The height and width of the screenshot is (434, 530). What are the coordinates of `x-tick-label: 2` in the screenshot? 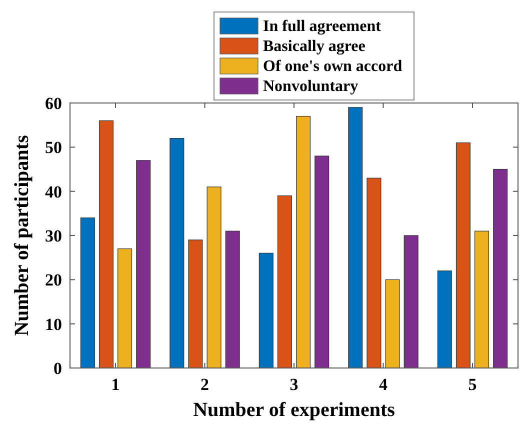 It's located at (205, 384).